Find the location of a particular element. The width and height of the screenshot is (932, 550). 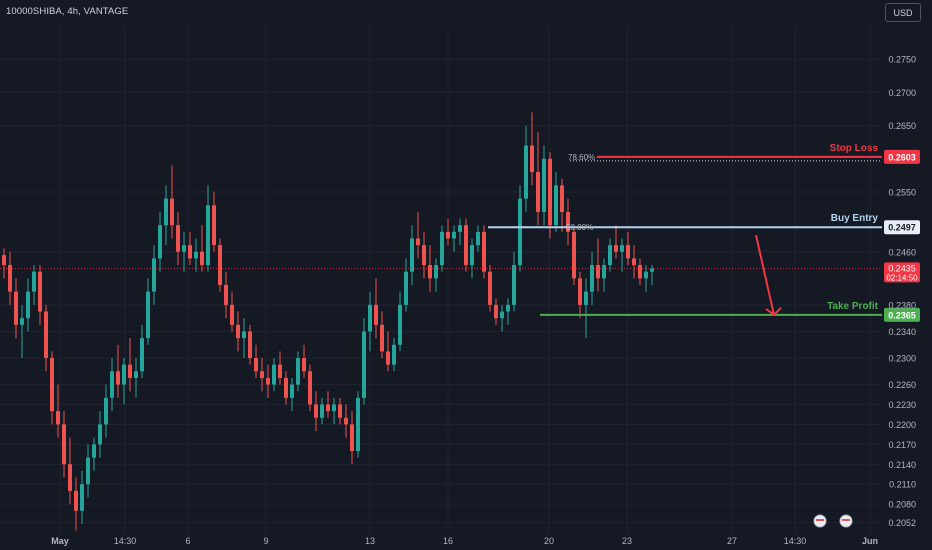

x-tick-label: 13 is located at coordinates (370, 541).